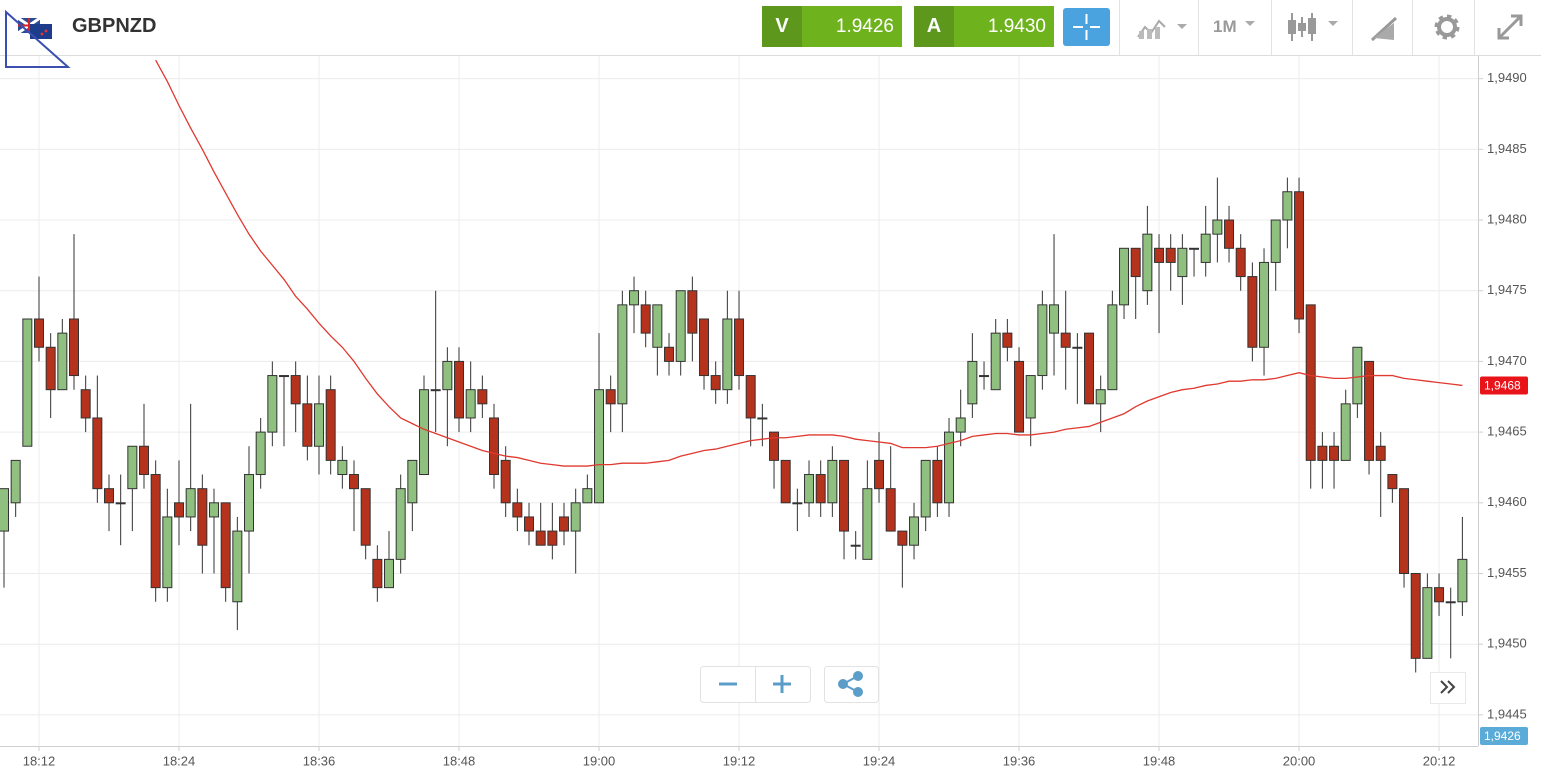 The image size is (1541, 783). I want to click on x-tick-label: 19:00, so click(599, 760).